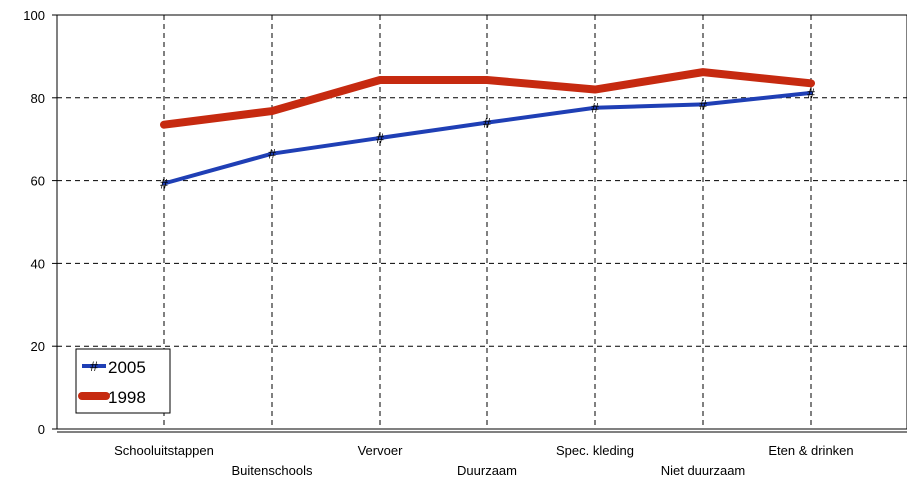  What do you see at coordinates (127, 367) in the screenshot?
I see `legend-label-2005: 2005` at bounding box center [127, 367].